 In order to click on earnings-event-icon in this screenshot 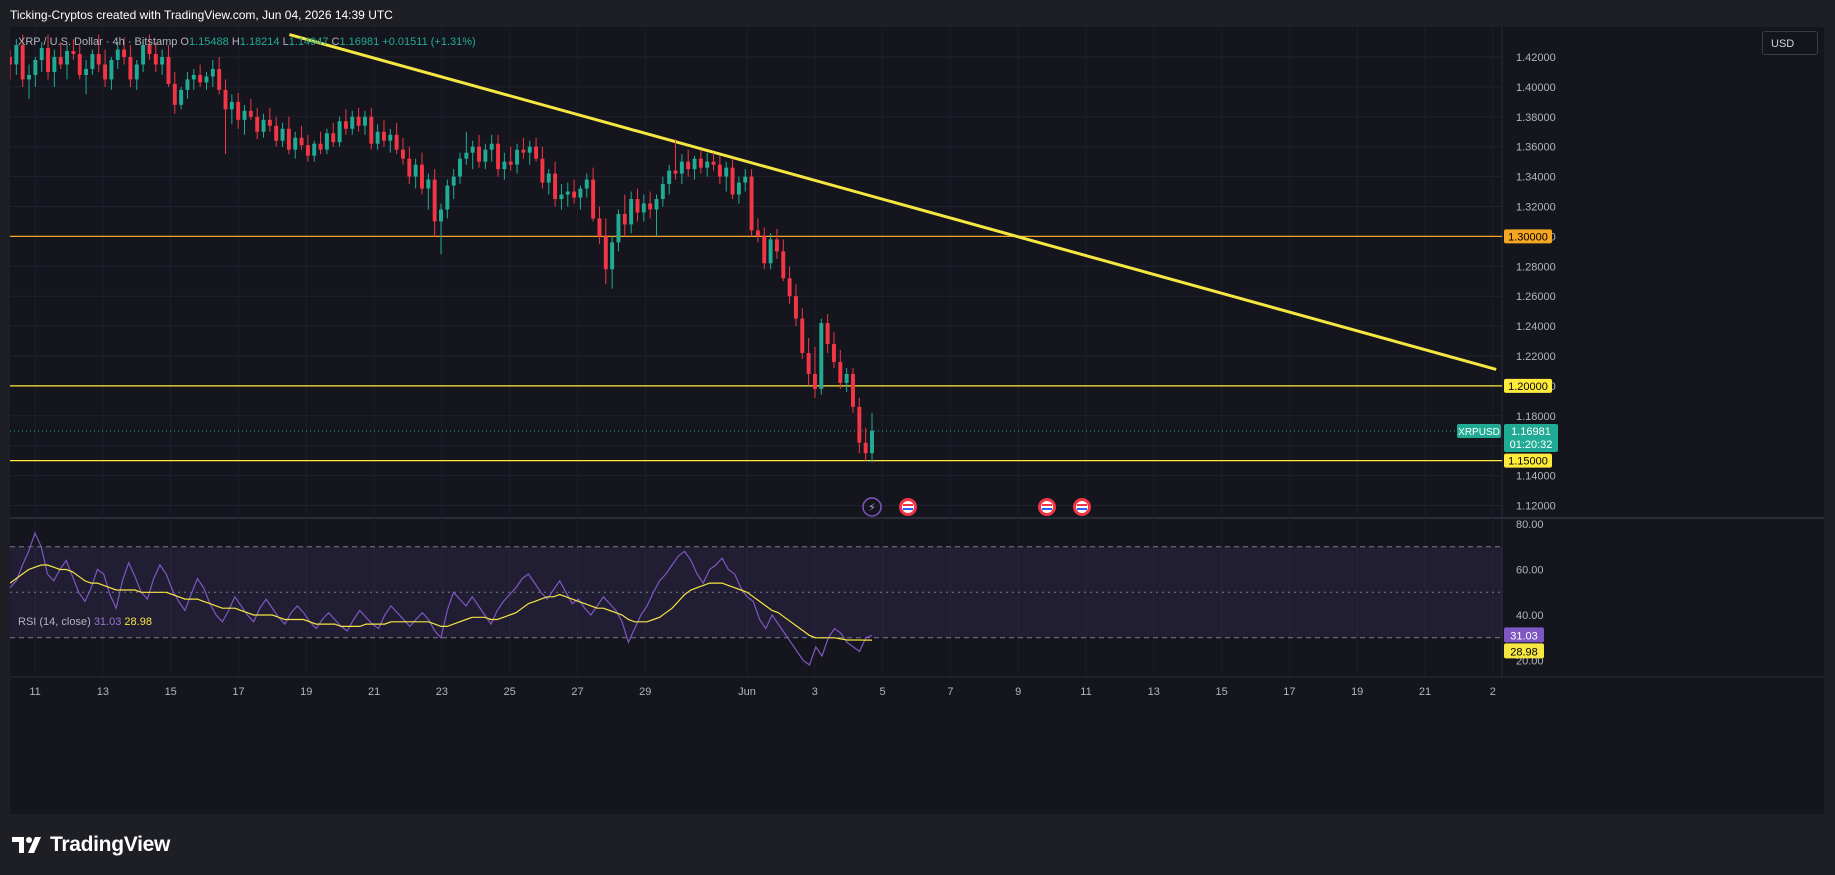, I will do `click(872, 507)`.